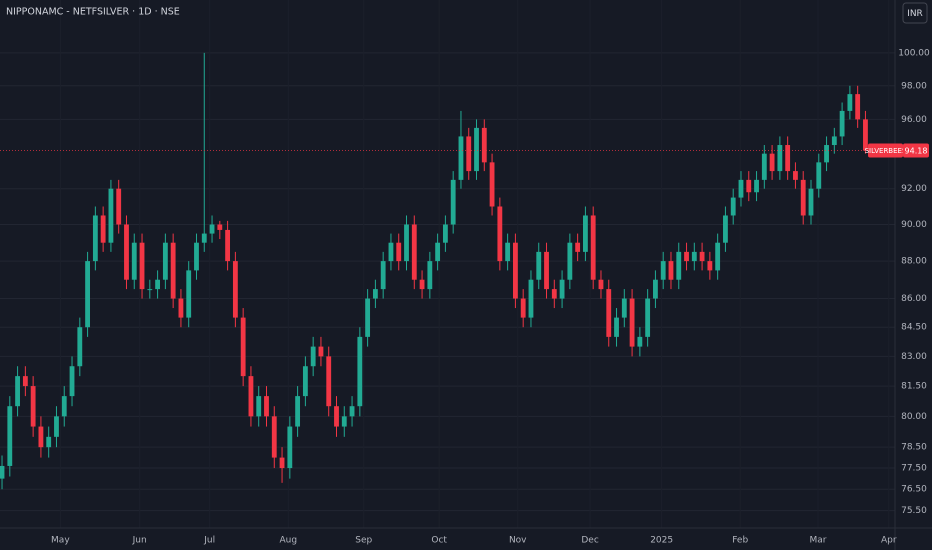  I want to click on currency-button: INR, so click(915, 13).